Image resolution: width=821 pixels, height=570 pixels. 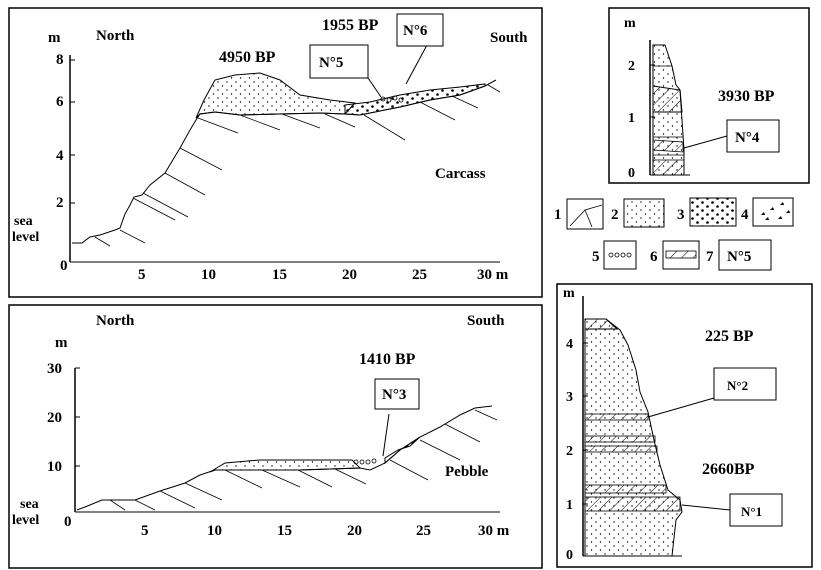 I want to click on y-tick-label: 6, so click(x=60, y=102).